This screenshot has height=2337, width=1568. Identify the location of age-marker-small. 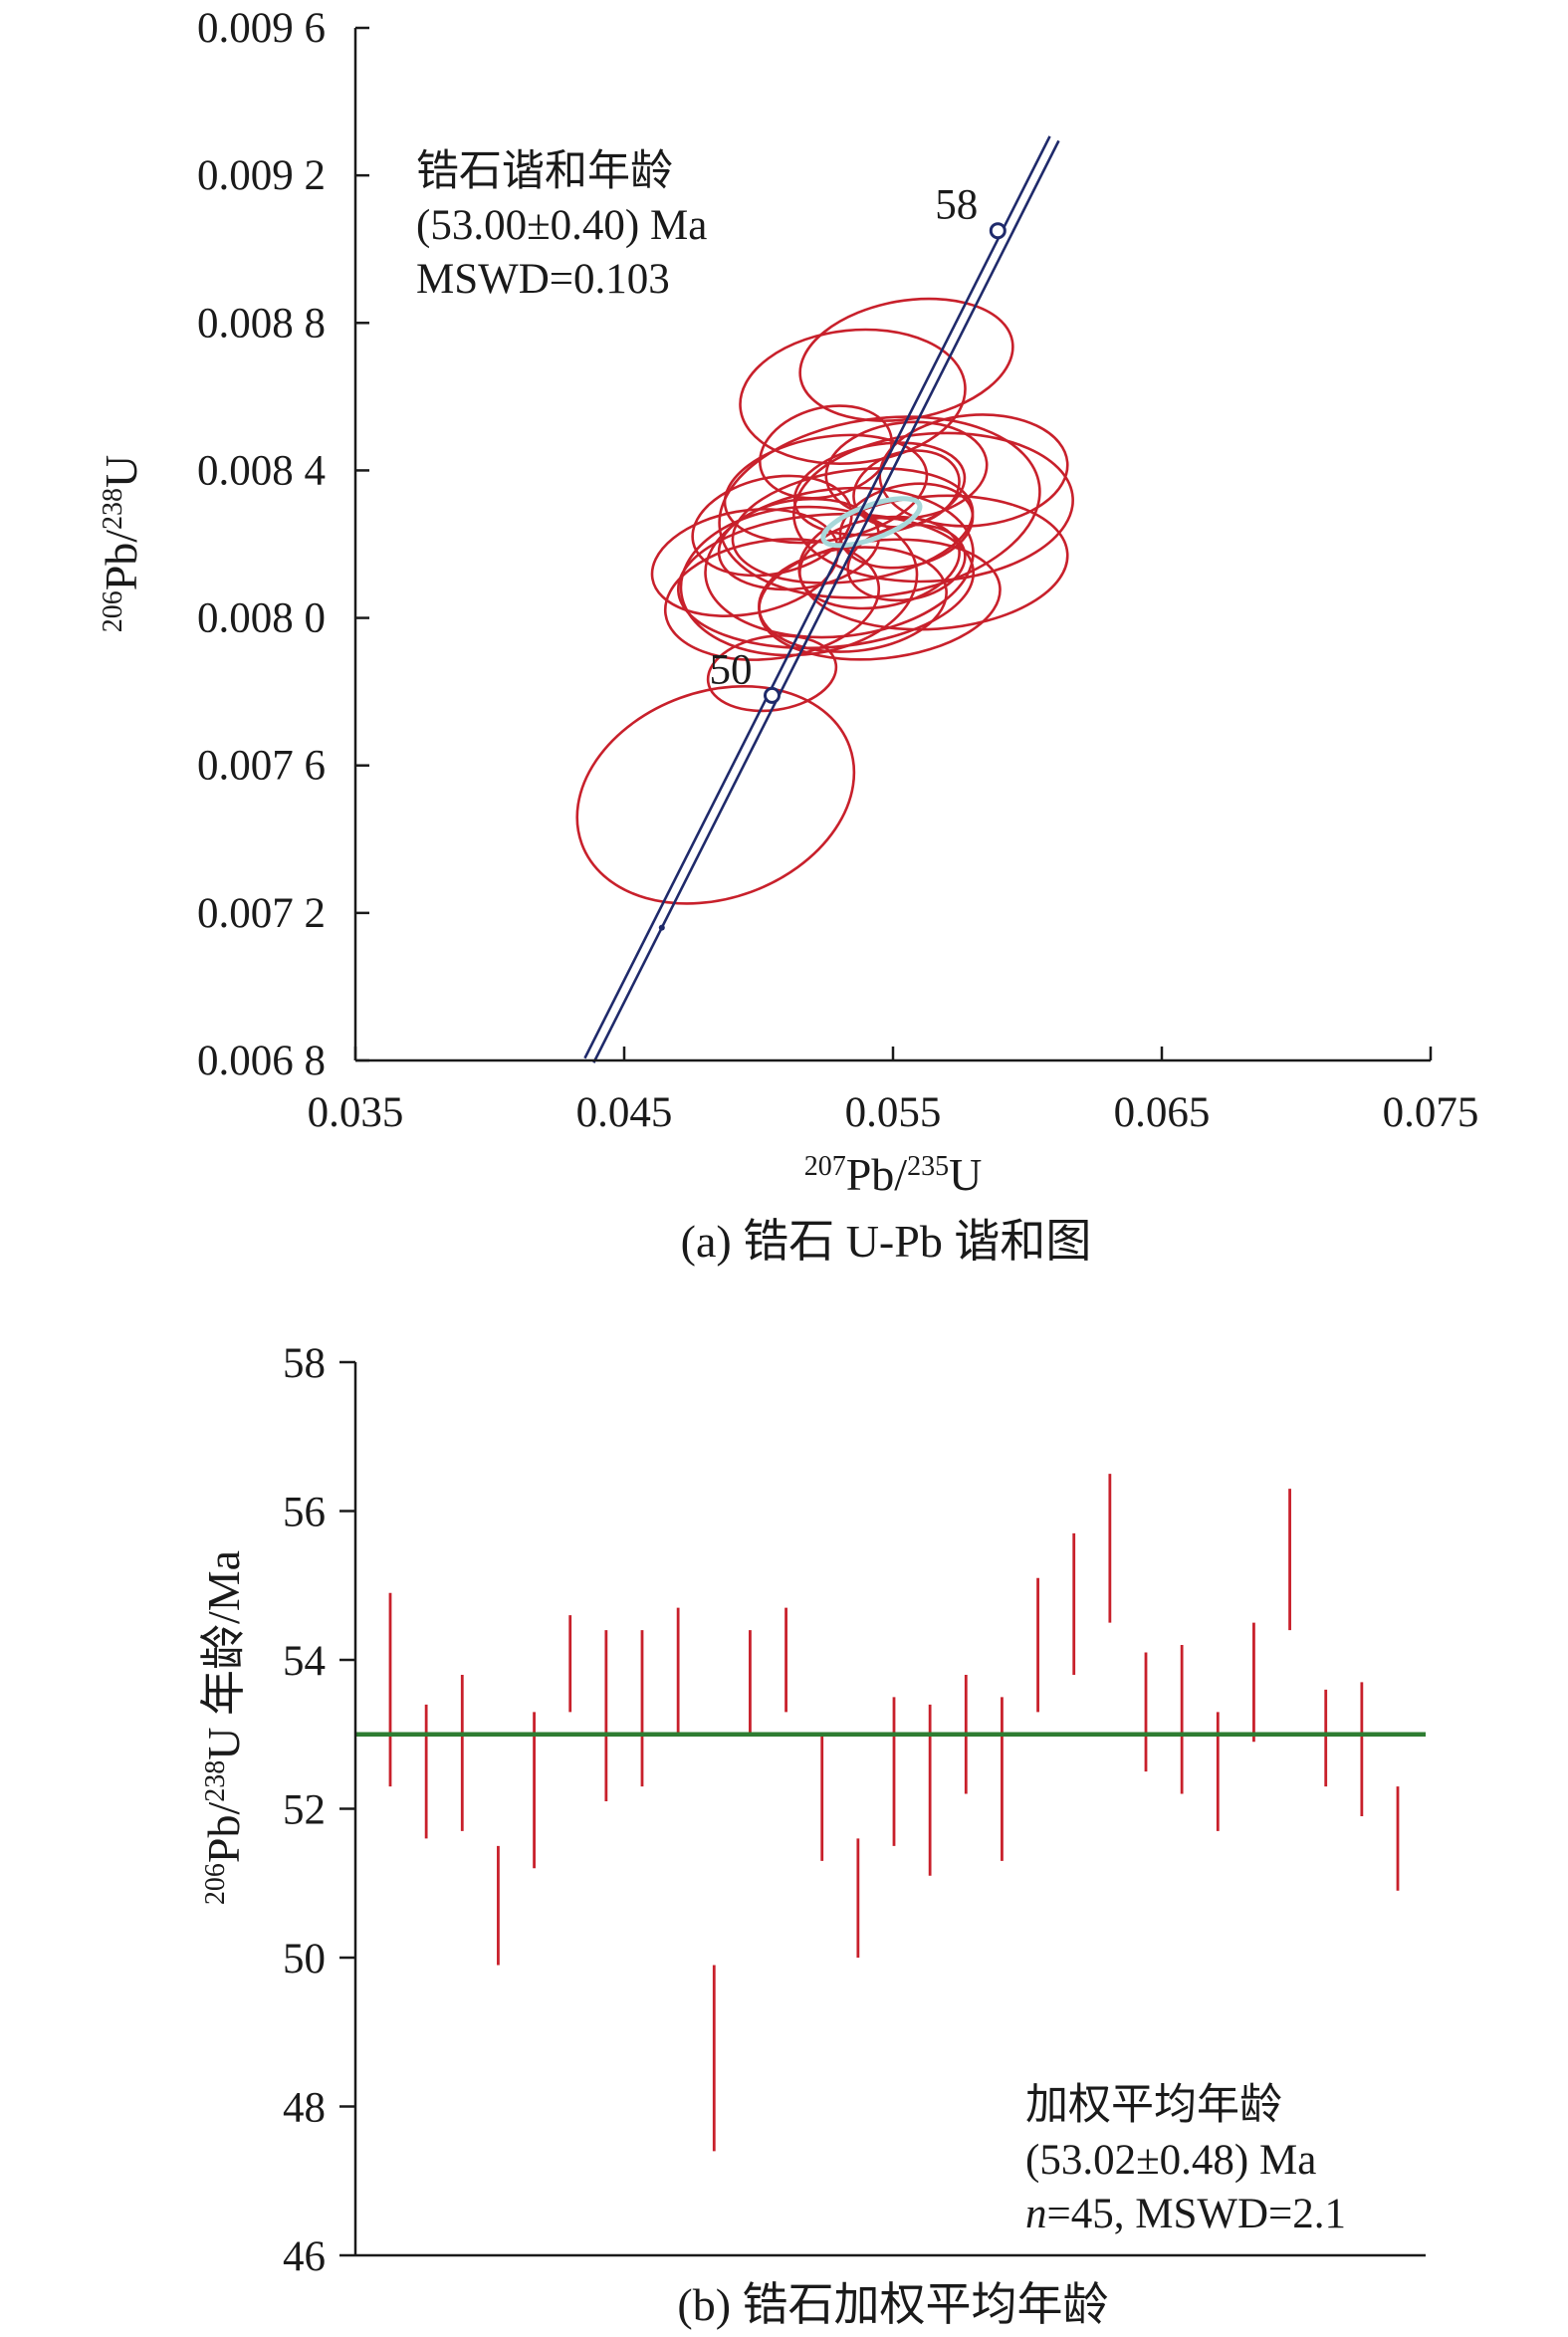
(662, 927).